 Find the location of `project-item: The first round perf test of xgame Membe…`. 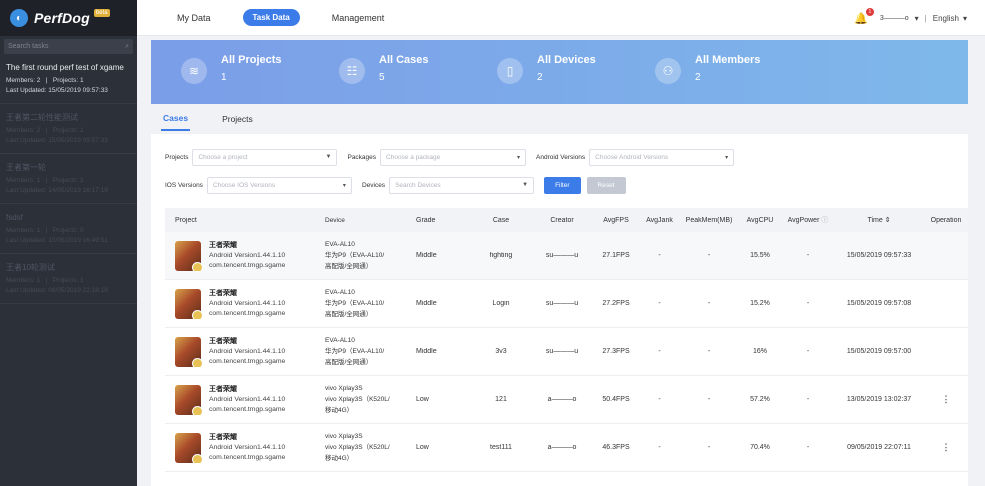

project-item: The first round perf test of xgame Membe… is located at coordinates (68, 79).